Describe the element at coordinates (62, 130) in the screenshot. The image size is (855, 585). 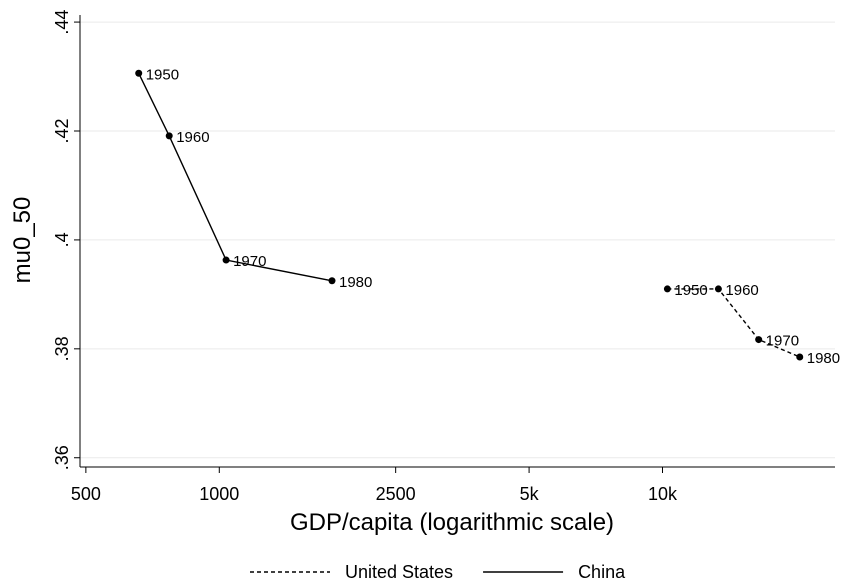
I see `y-tick-label: .42` at that location.